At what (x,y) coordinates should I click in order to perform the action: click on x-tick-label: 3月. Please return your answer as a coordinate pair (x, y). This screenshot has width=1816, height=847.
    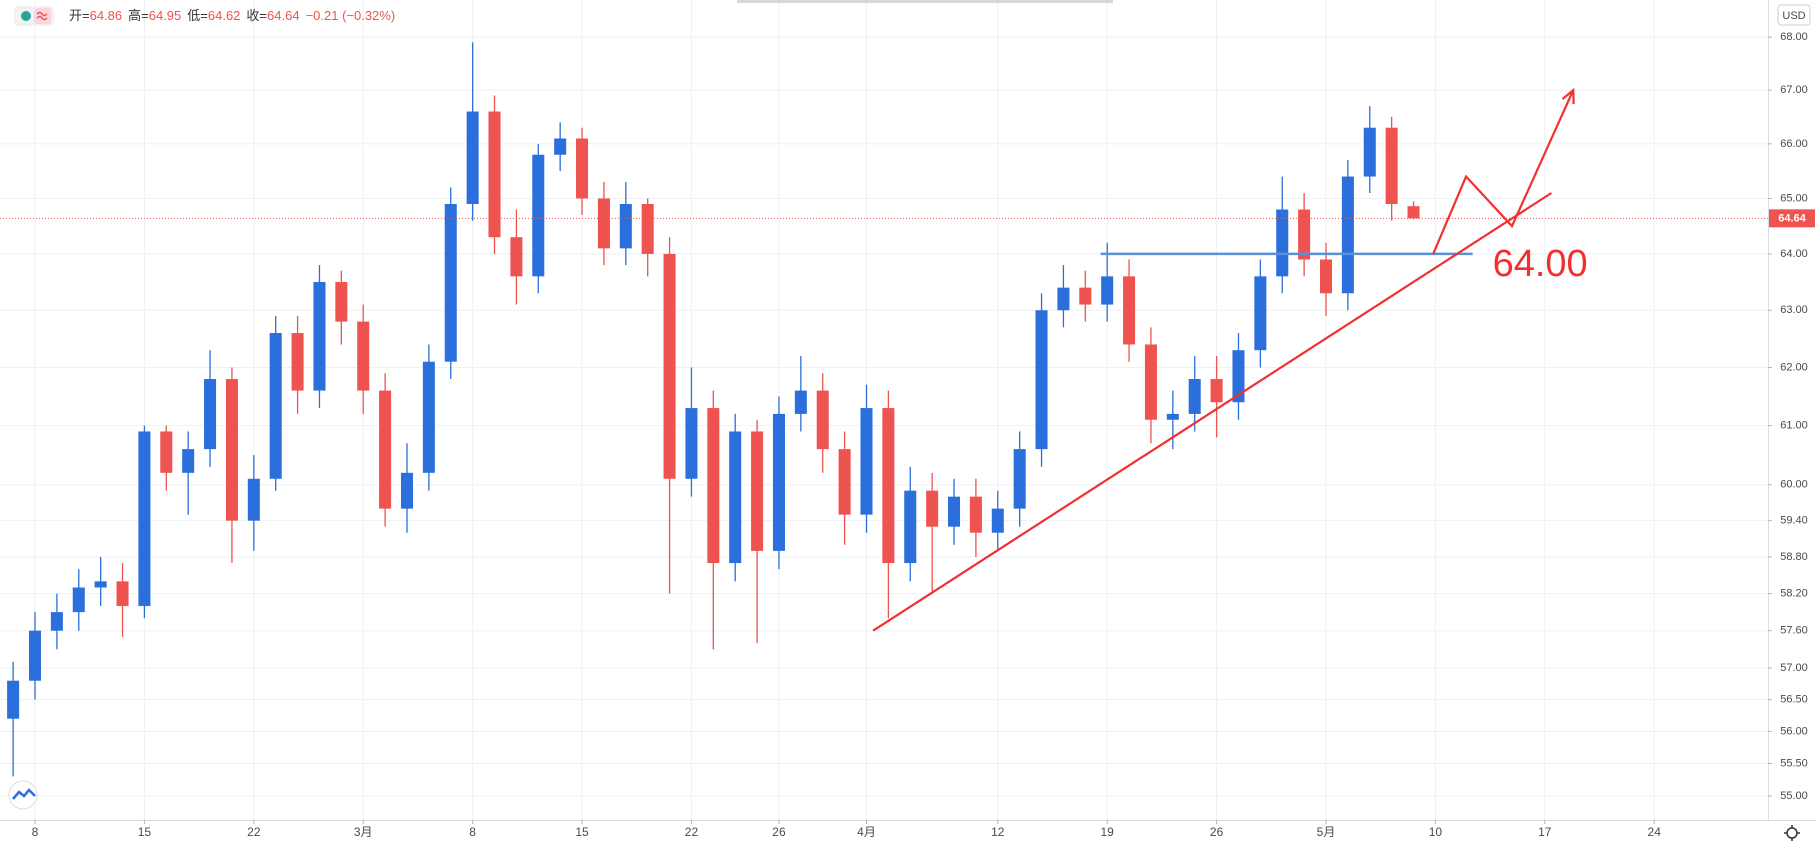
    Looking at the image, I should click on (363, 832).